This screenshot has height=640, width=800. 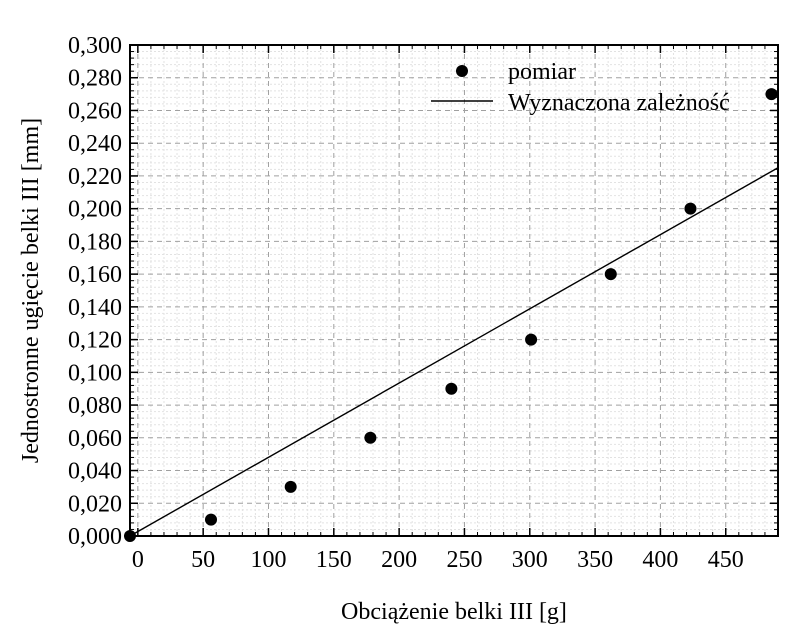 I want to click on y-tick-label: 0,100, so click(x=95, y=373).